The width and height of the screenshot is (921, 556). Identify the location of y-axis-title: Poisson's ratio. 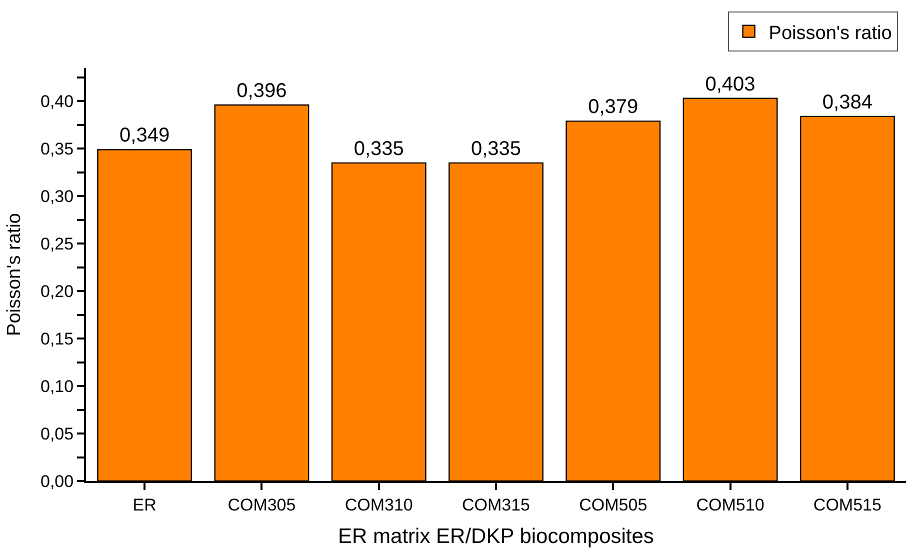
(14, 274).